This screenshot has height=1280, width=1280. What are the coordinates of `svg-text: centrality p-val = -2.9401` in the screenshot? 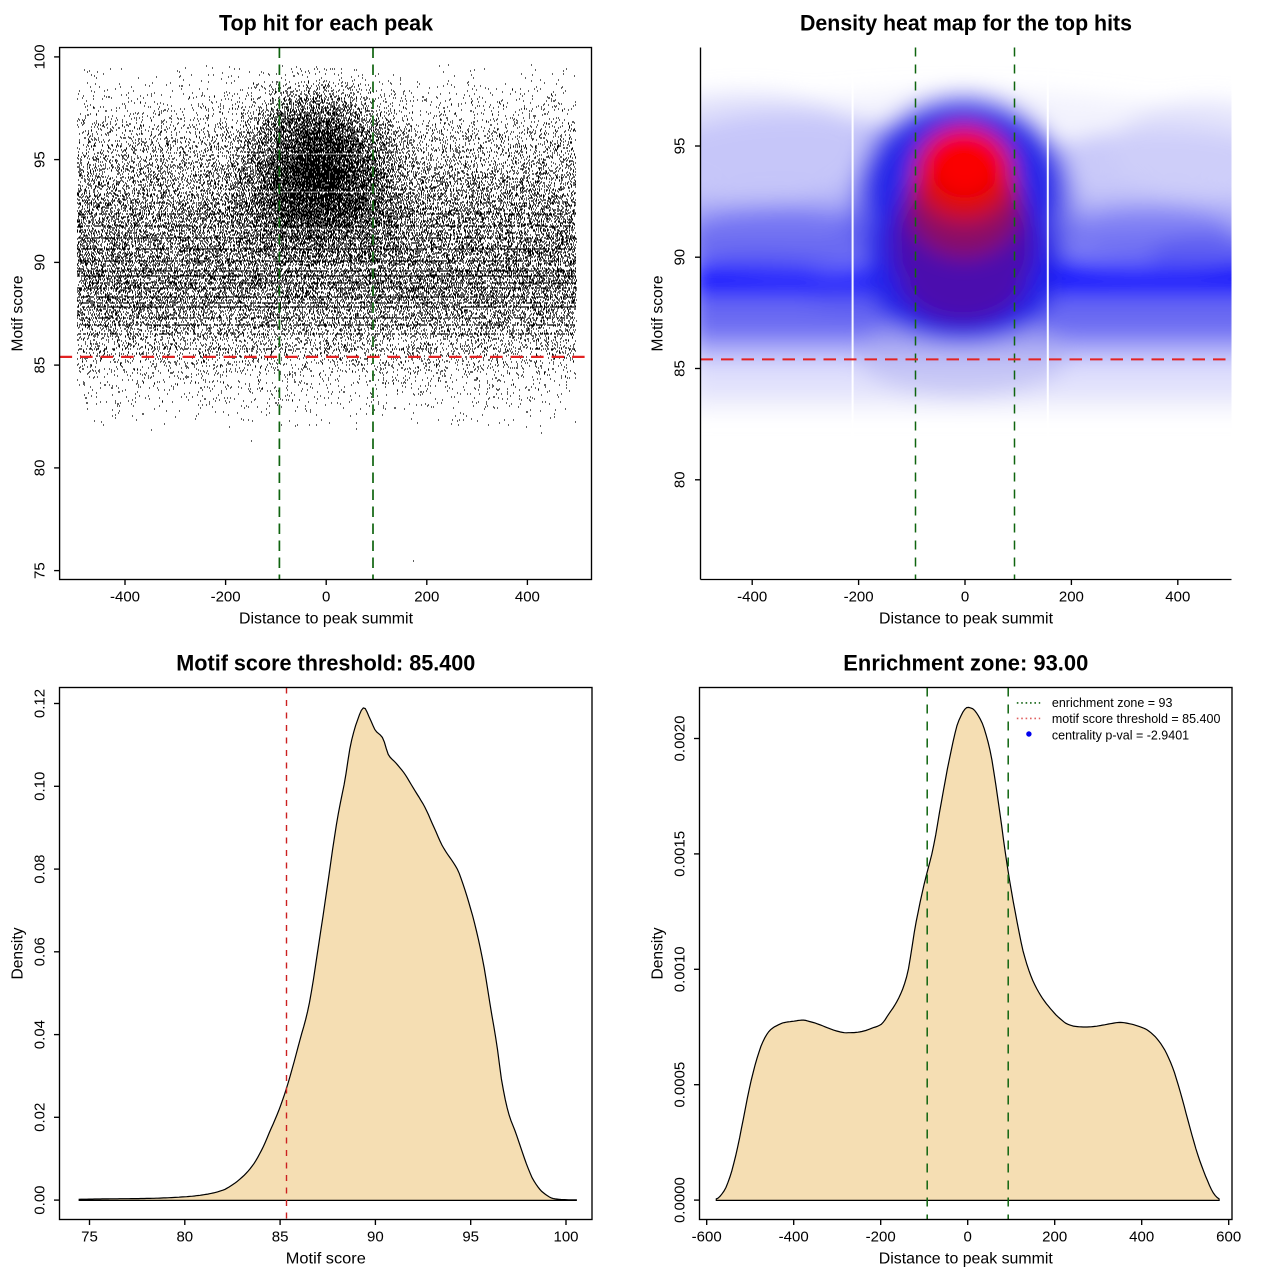 It's located at (1120, 735).